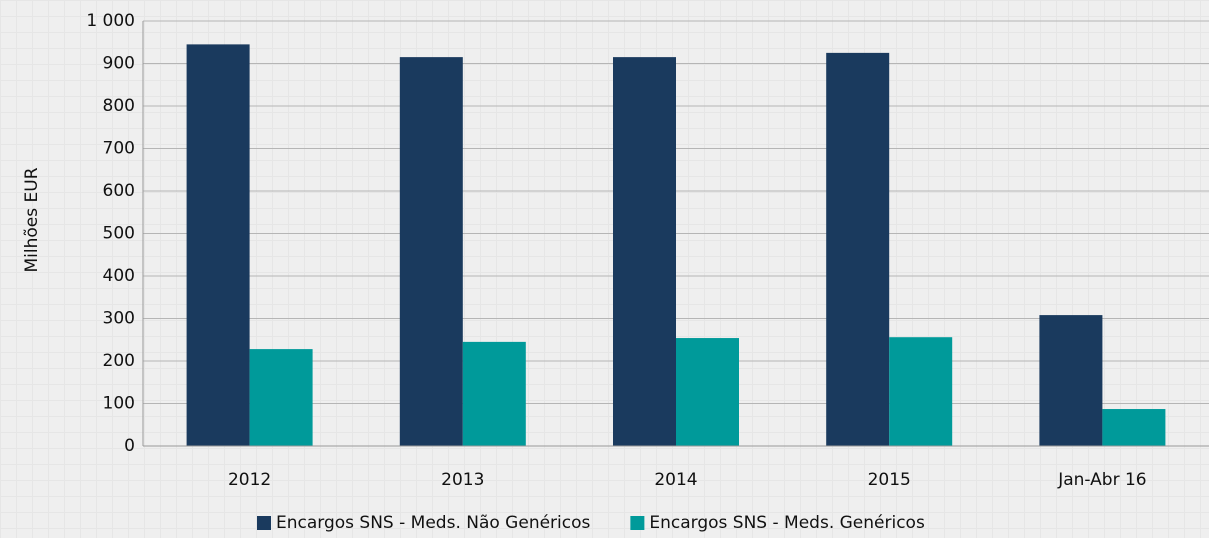 The height and width of the screenshot is (538, 1209). What do you see at coordinates (119, 404) in the screenshot?
I see `y-tick-label: 100` at bounding box center [119, 404].